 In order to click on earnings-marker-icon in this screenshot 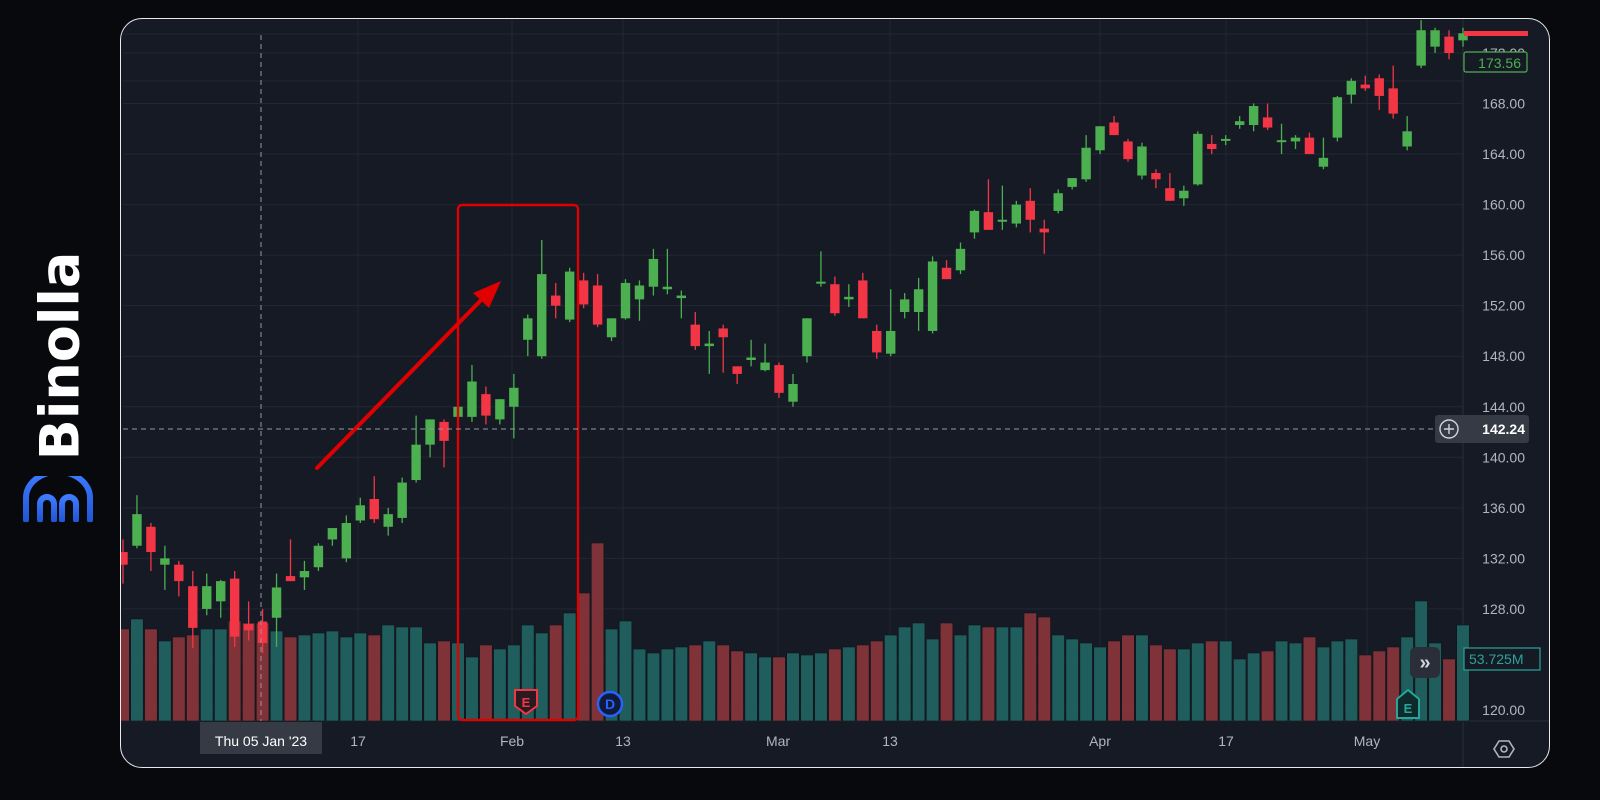, I will do `click(526, 702)`.